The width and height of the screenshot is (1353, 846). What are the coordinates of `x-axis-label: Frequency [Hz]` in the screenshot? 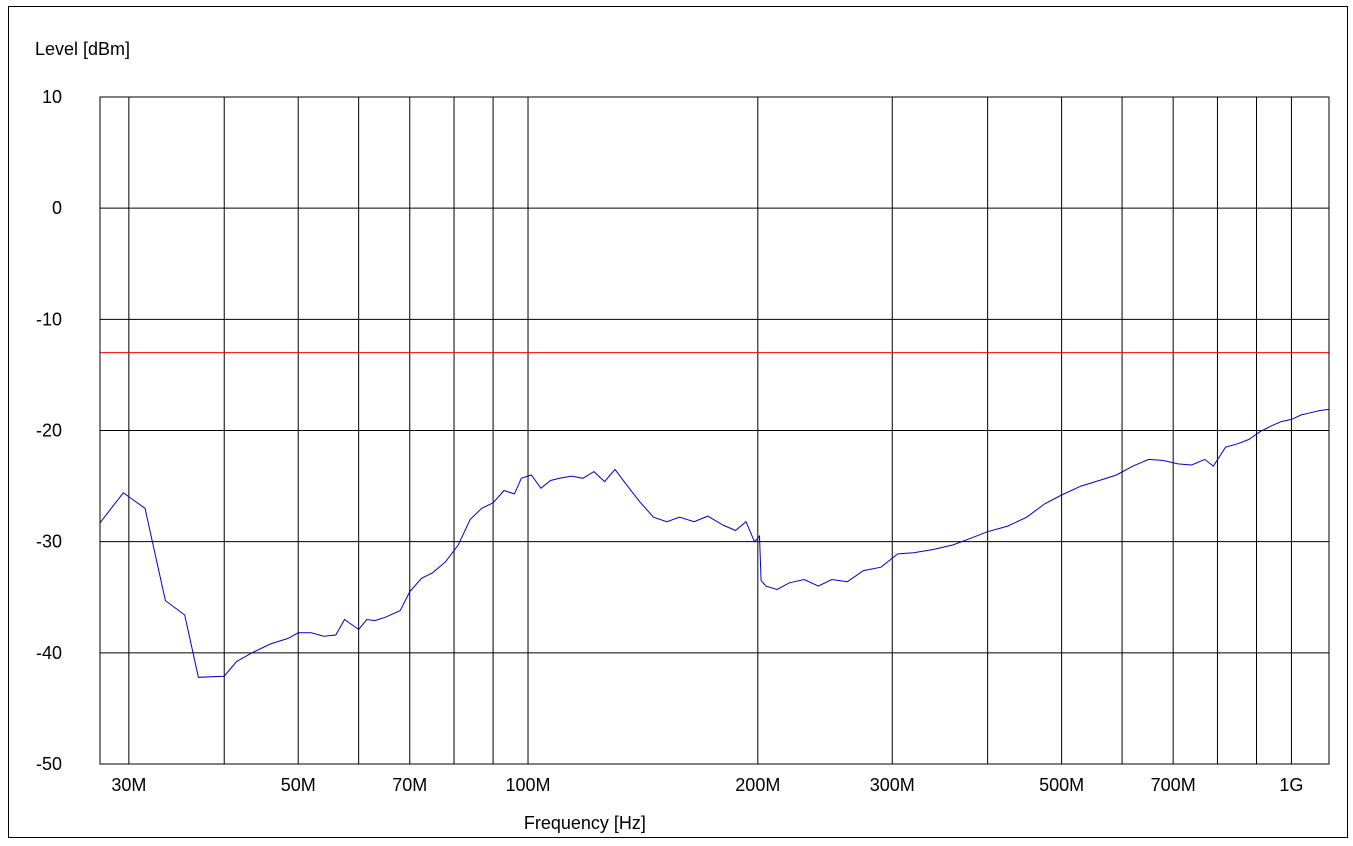 It's located at (585, 823).